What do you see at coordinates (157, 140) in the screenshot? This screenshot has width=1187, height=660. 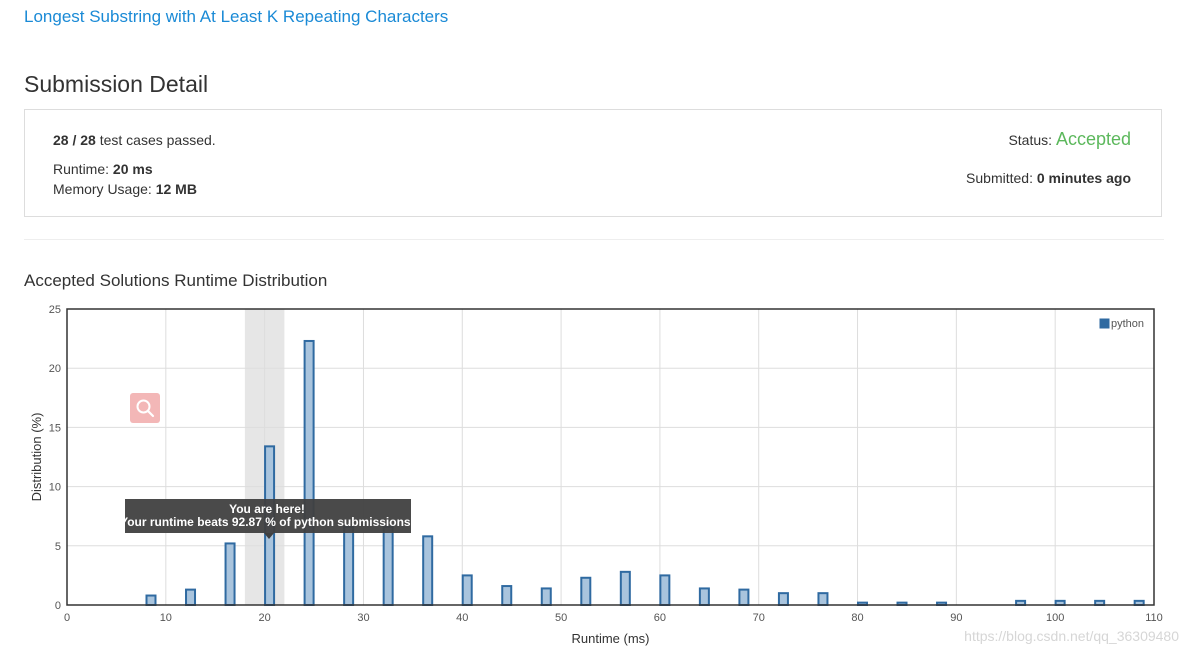 I see `passed-text: test cases passed.` at bounding box center [157, 140].